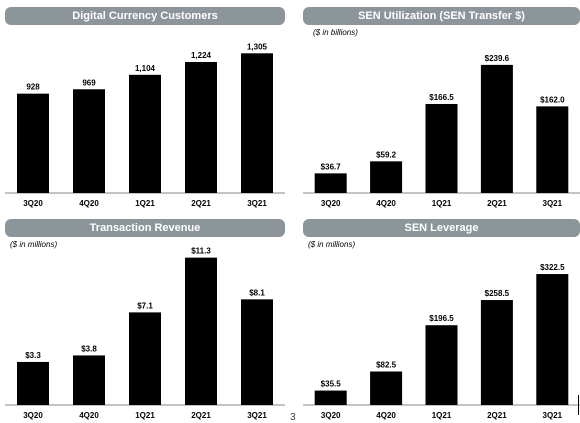 Image resolution: width=580 pixels, height=423 pixels. I want to click on data-label: $8.1, so click(257, 292).